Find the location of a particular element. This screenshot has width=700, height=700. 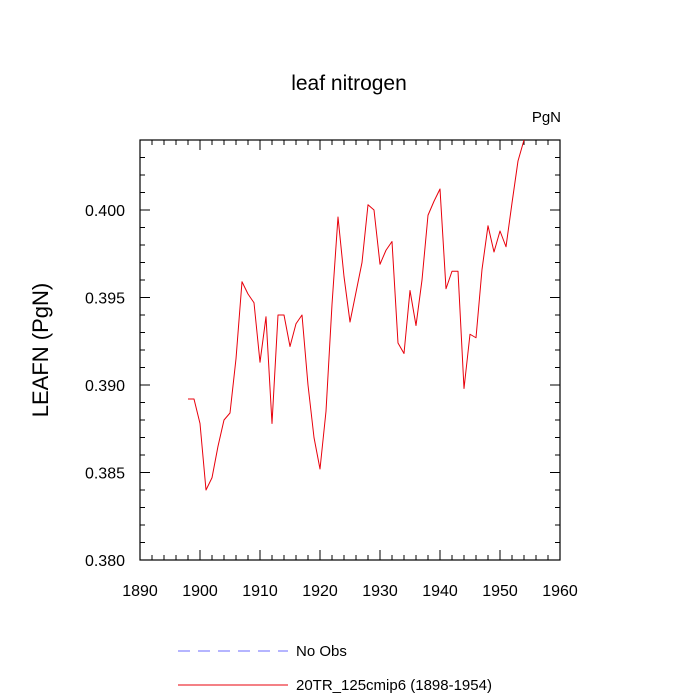

legend-label-no-obs: No Obs is located at coordinates (321, 651).